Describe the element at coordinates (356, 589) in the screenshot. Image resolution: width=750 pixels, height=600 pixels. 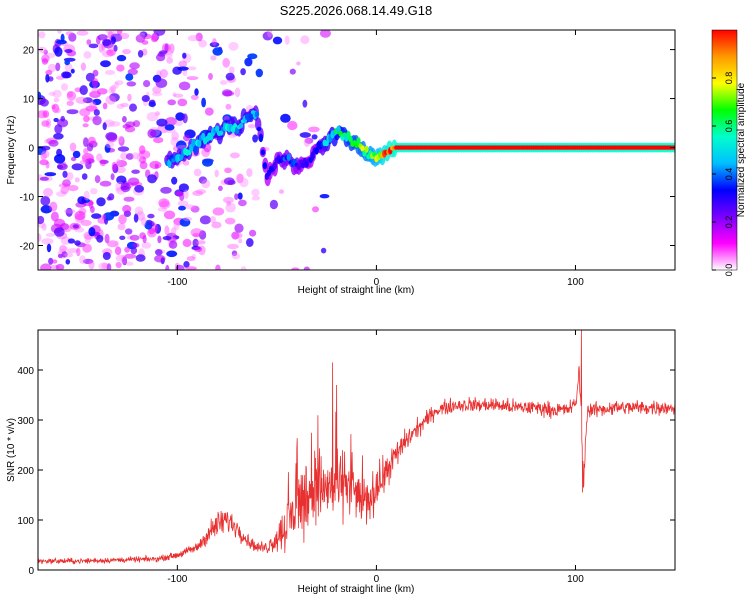
I see `snr-xlabel: Height of straight line (km)` at that location.